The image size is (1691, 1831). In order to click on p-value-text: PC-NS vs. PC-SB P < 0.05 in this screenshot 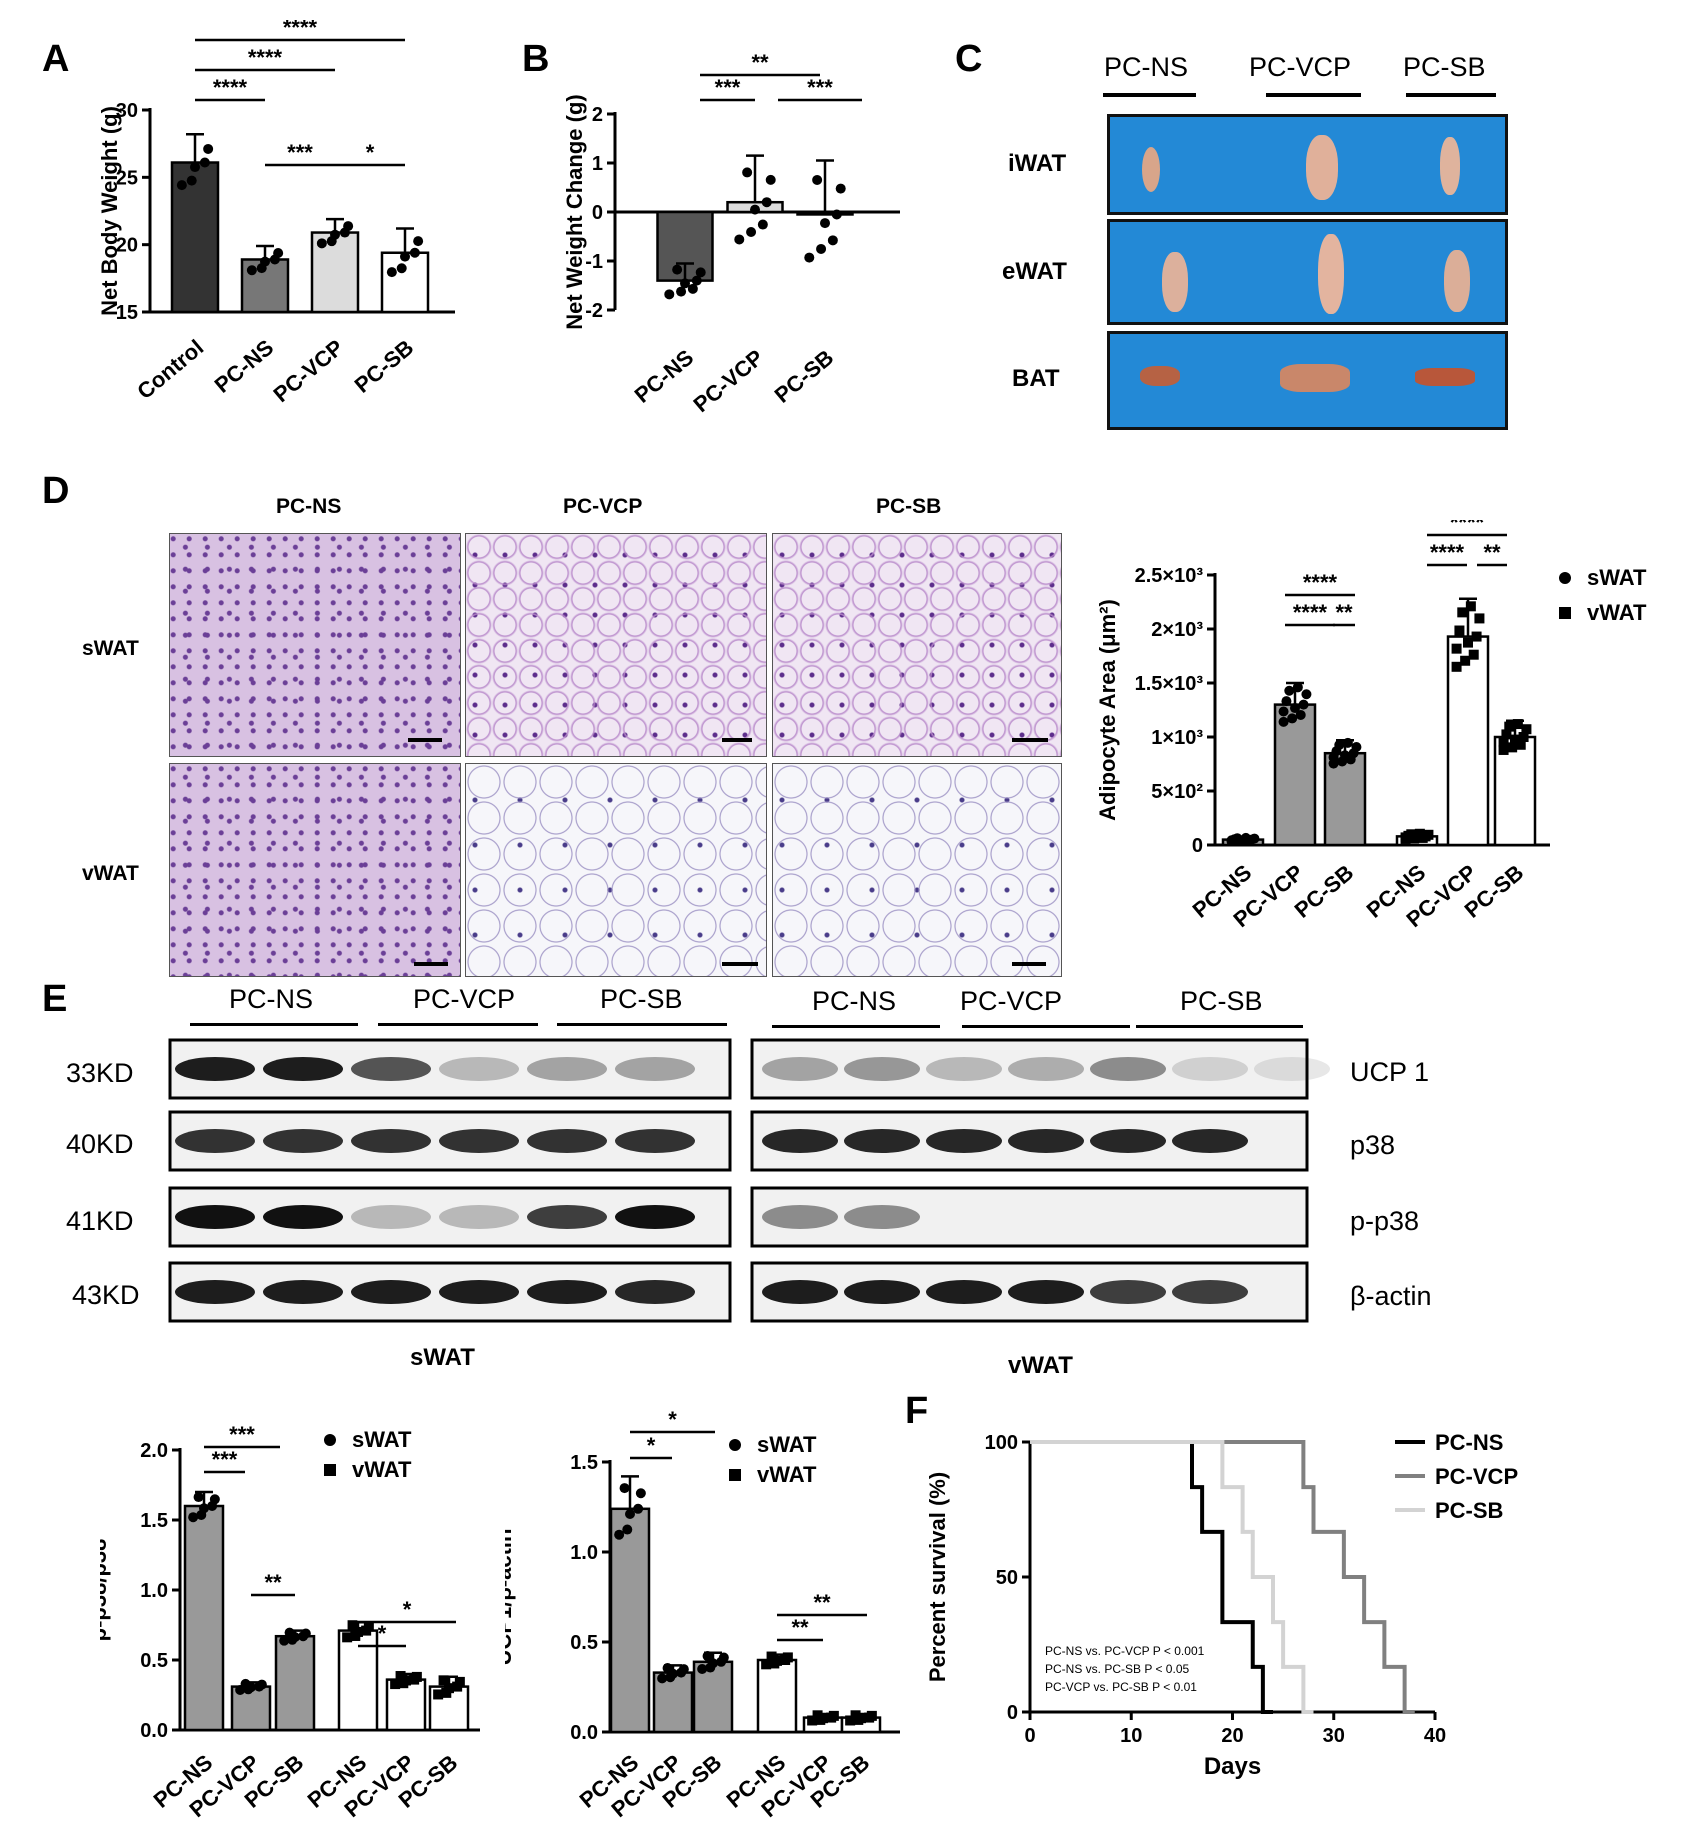, I will do `click(1117, 1669)`.